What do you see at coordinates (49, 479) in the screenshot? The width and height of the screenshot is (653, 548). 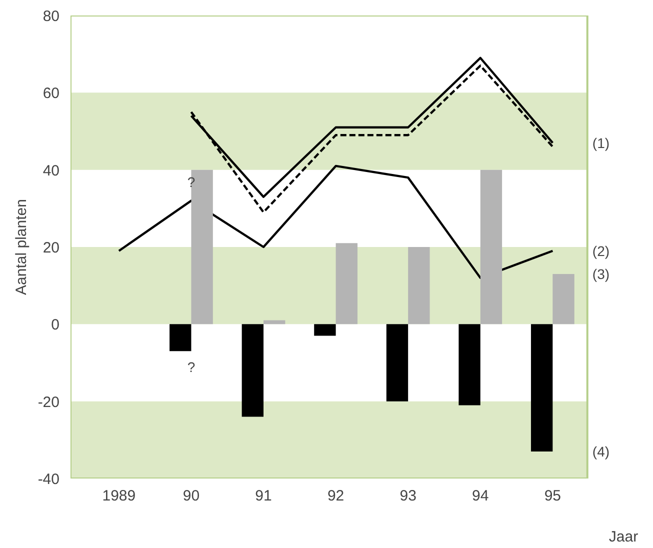 I see `y-tick-label: -40` at bounding box center [49, 479].